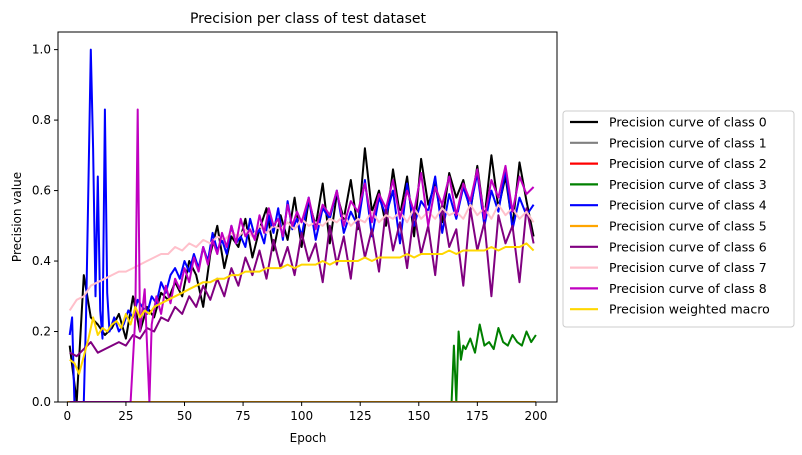  Describe the element at coordinates (125, 416) in the screenshot. I see `x-tick-label: 25` at that location.